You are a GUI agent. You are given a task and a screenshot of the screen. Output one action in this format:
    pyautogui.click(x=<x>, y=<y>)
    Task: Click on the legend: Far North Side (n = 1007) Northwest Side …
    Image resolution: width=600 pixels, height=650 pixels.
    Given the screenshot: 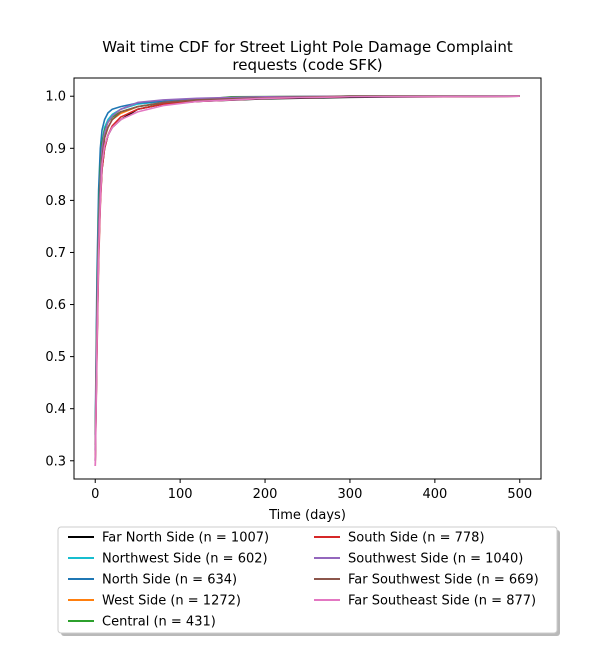 What is the action you would take?
    pyautogui.click(x=308, y=581)
    